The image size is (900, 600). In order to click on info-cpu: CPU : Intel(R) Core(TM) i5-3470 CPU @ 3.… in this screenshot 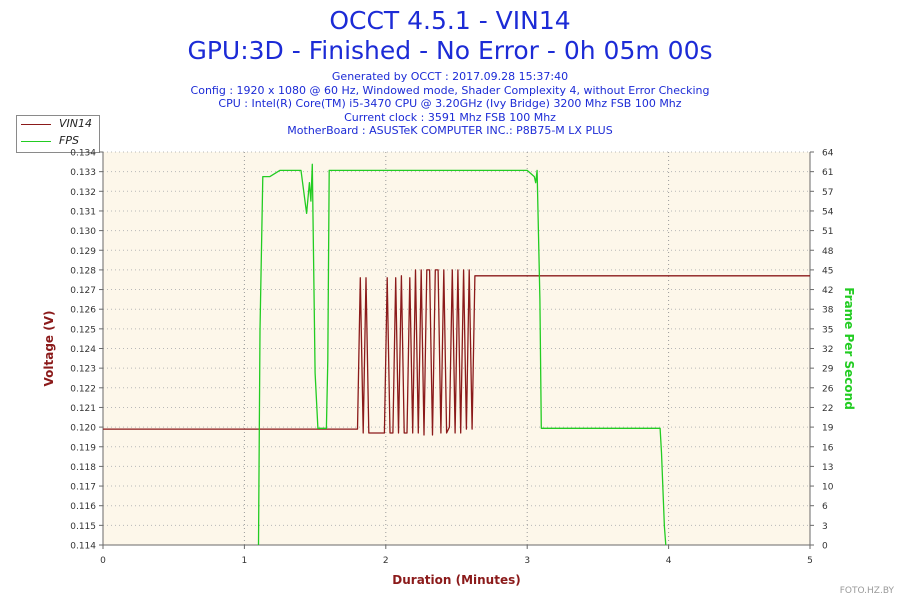, I will do `click(450, 103)`.